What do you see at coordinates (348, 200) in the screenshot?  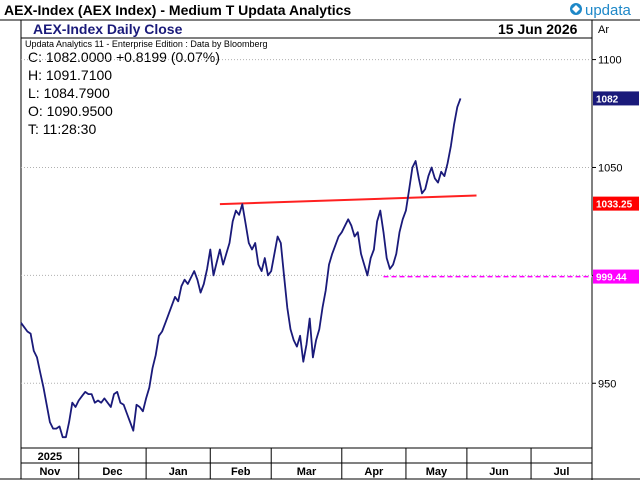 I see `resistance-trendline` at bounding box center [348, 200].